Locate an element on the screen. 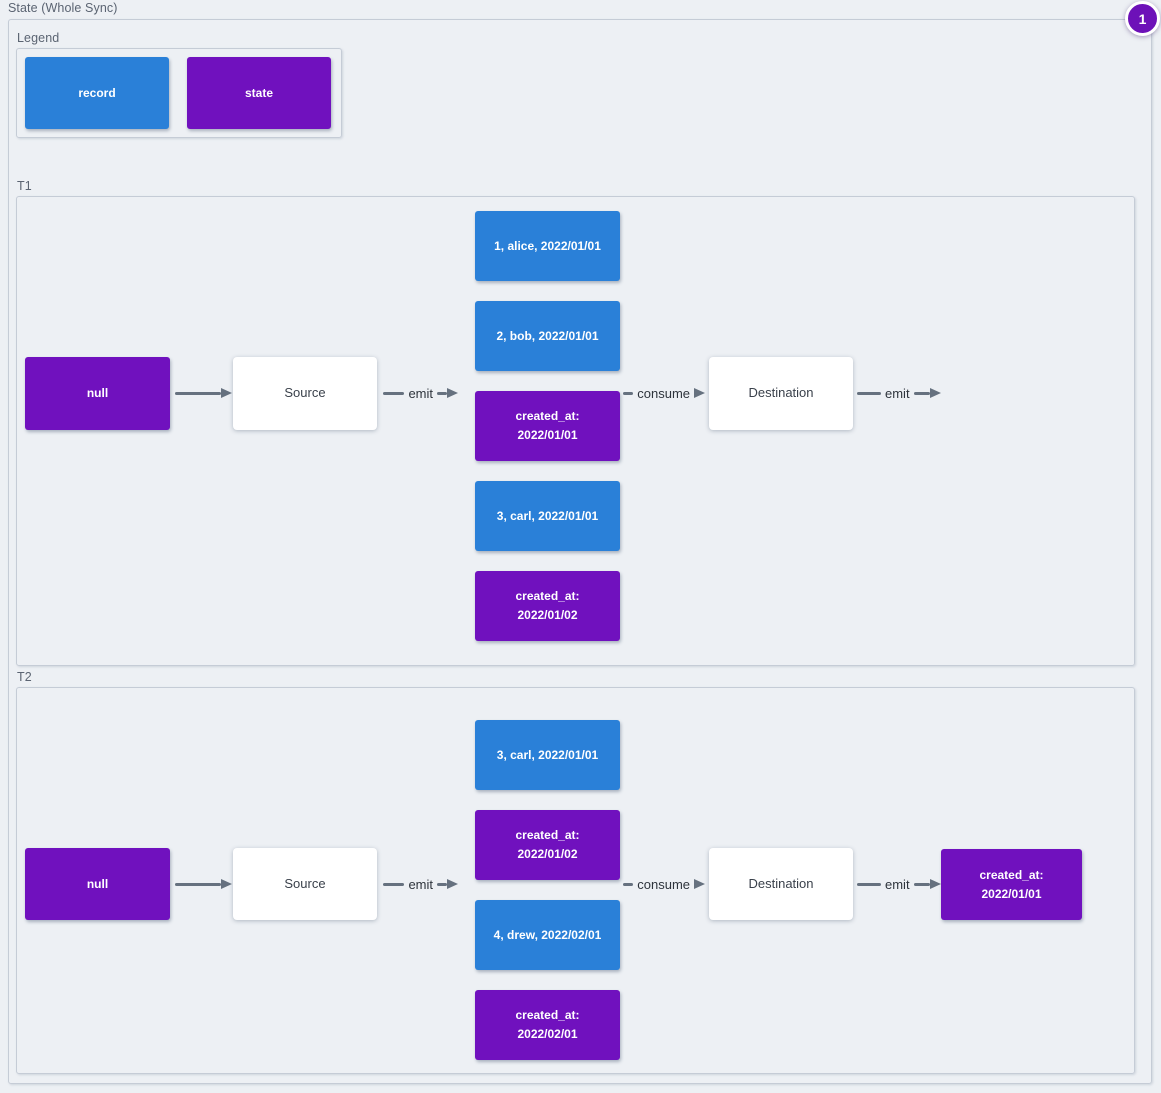 This screenshot has width=1161, height=1093. legend-title: Legend is located at coordinates (38, 38).